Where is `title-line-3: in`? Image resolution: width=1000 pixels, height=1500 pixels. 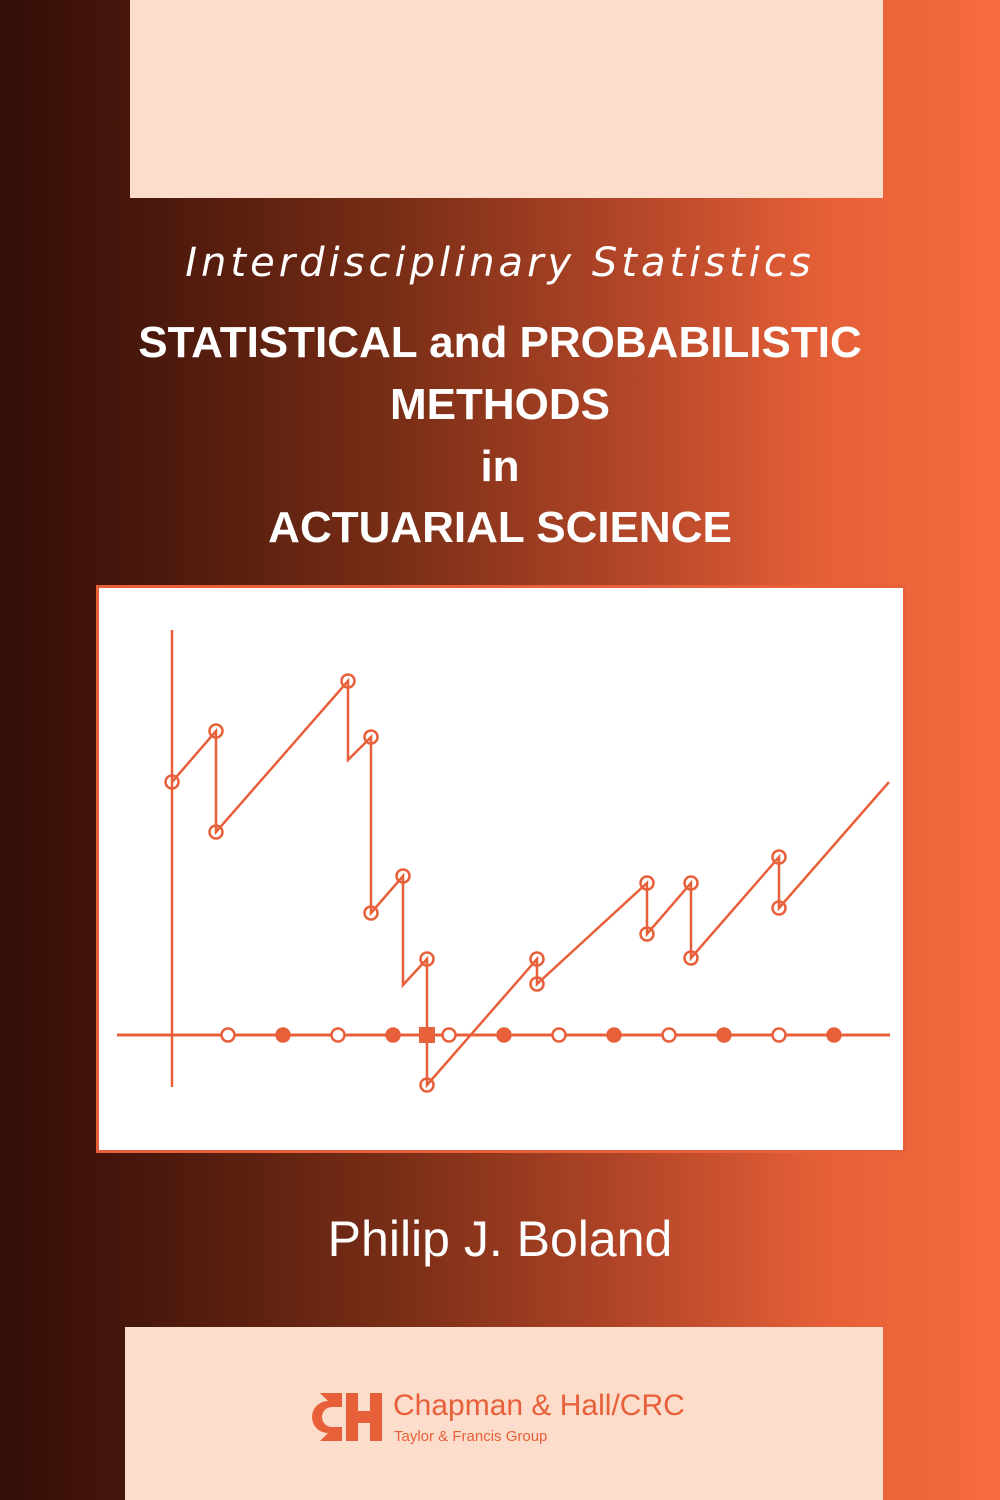 title-line-3: in is located at coordinates (500, 466).